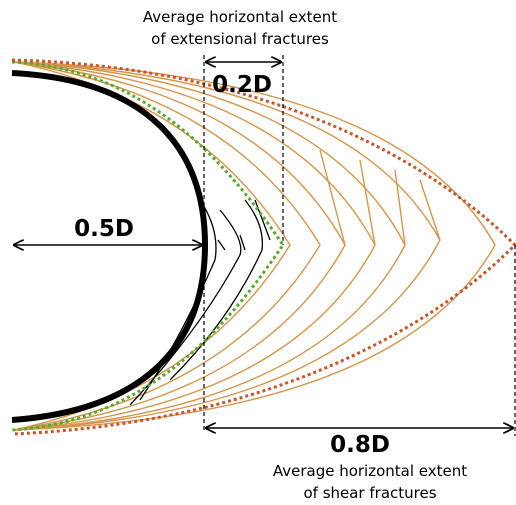 This screenshot has height=505, width=516. Describe the element at coordinates (240, 39) in the screenshot. I see `caption: of extensional fractures` at that location.